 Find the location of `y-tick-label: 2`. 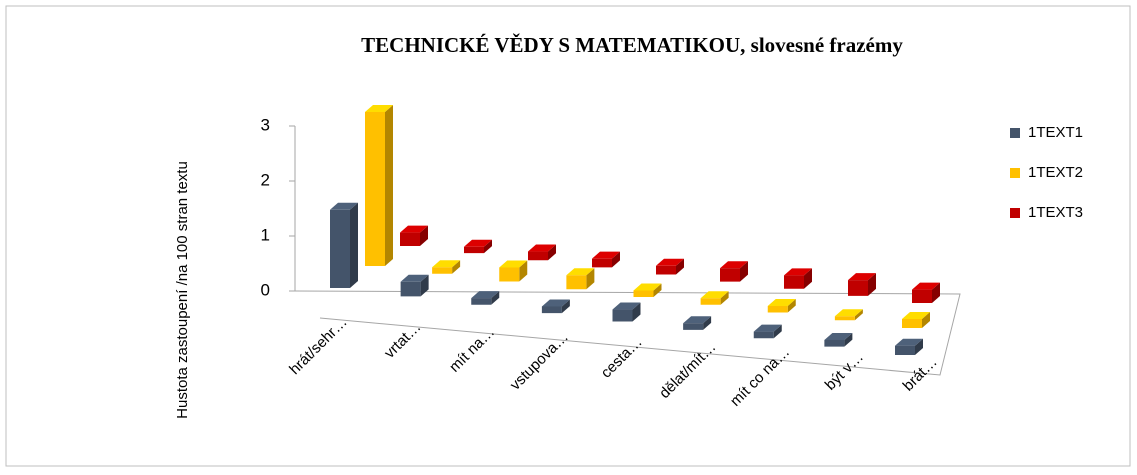

y-tick-label: 2 is located at coordinates (265, 179).